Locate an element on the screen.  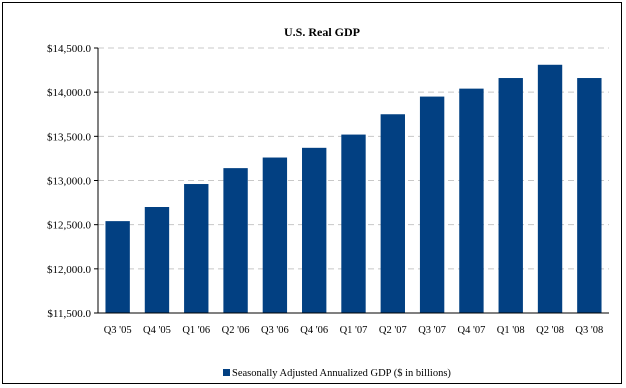
x-tick-label: Q1 '06 is located at coordinates (196, 330).